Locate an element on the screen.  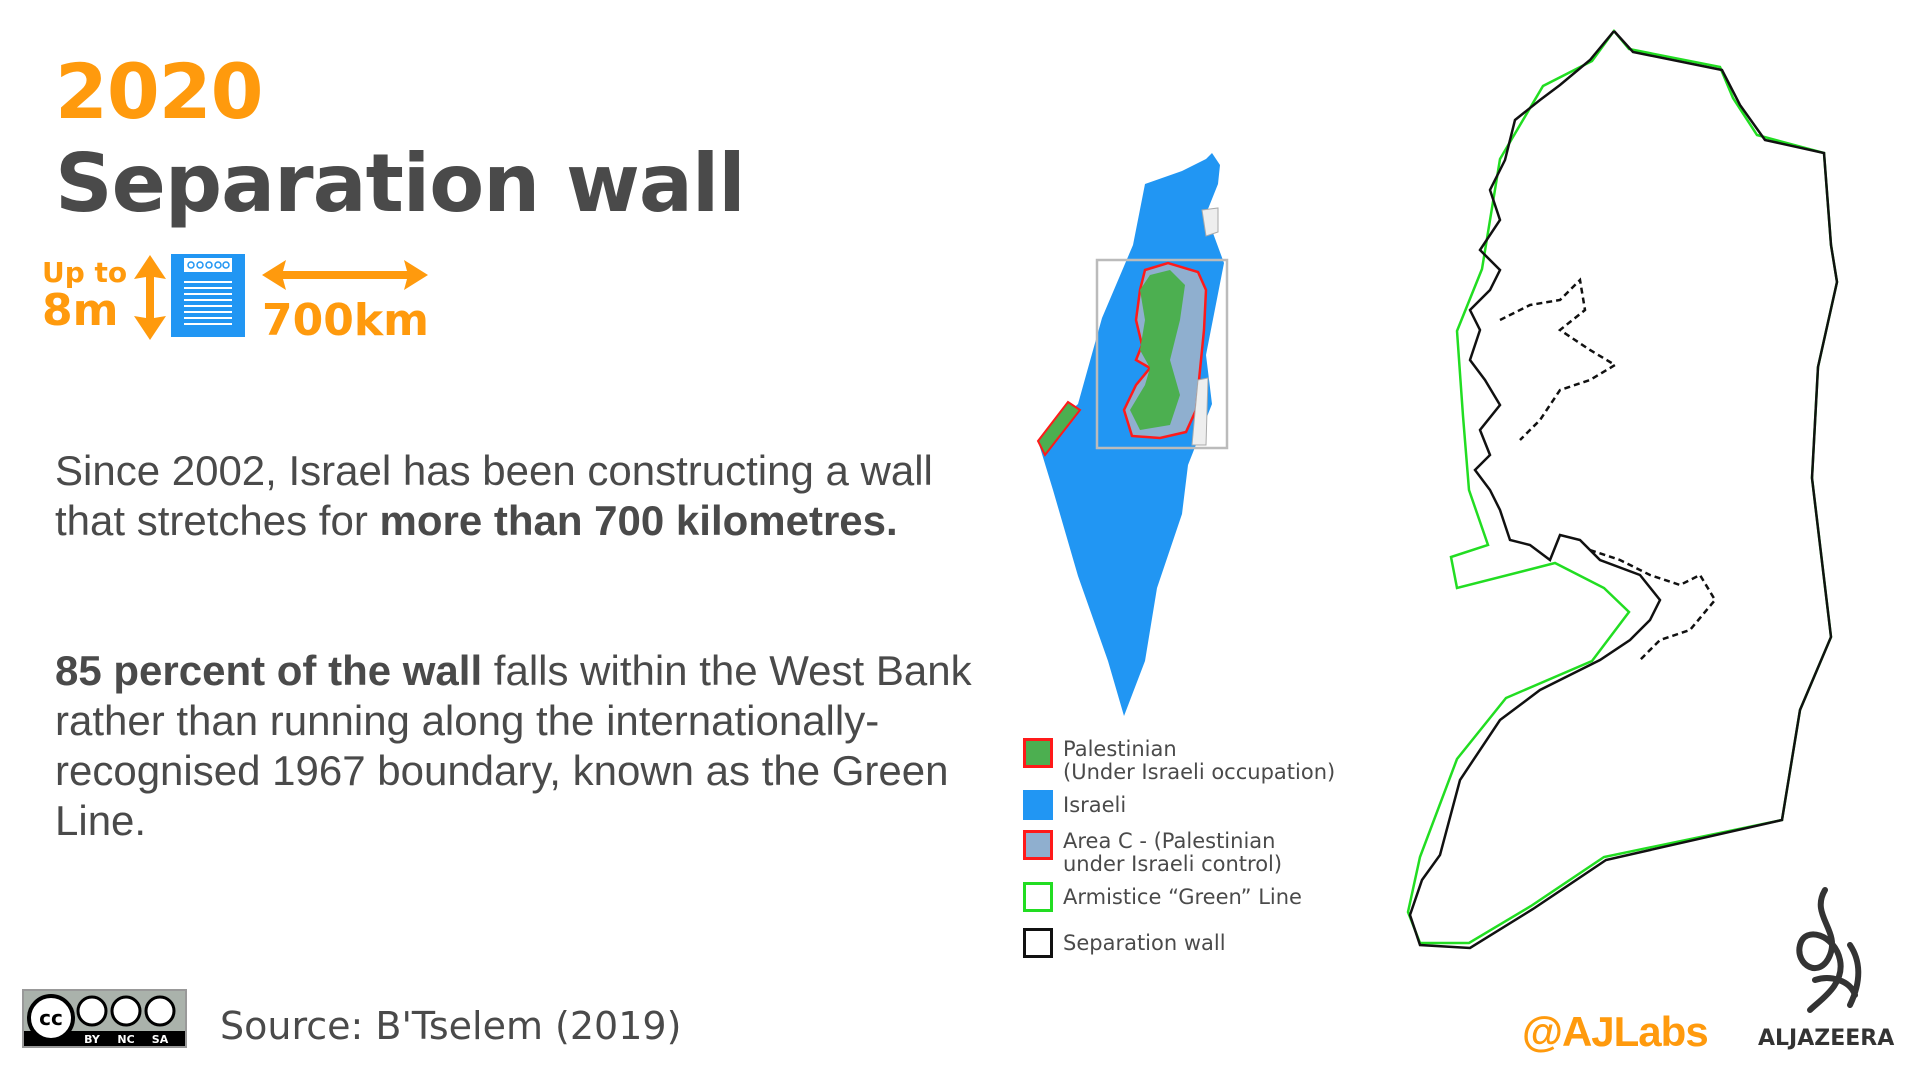
legend-label: Armistice “Green” Line is located at coordinates (1182, 897).